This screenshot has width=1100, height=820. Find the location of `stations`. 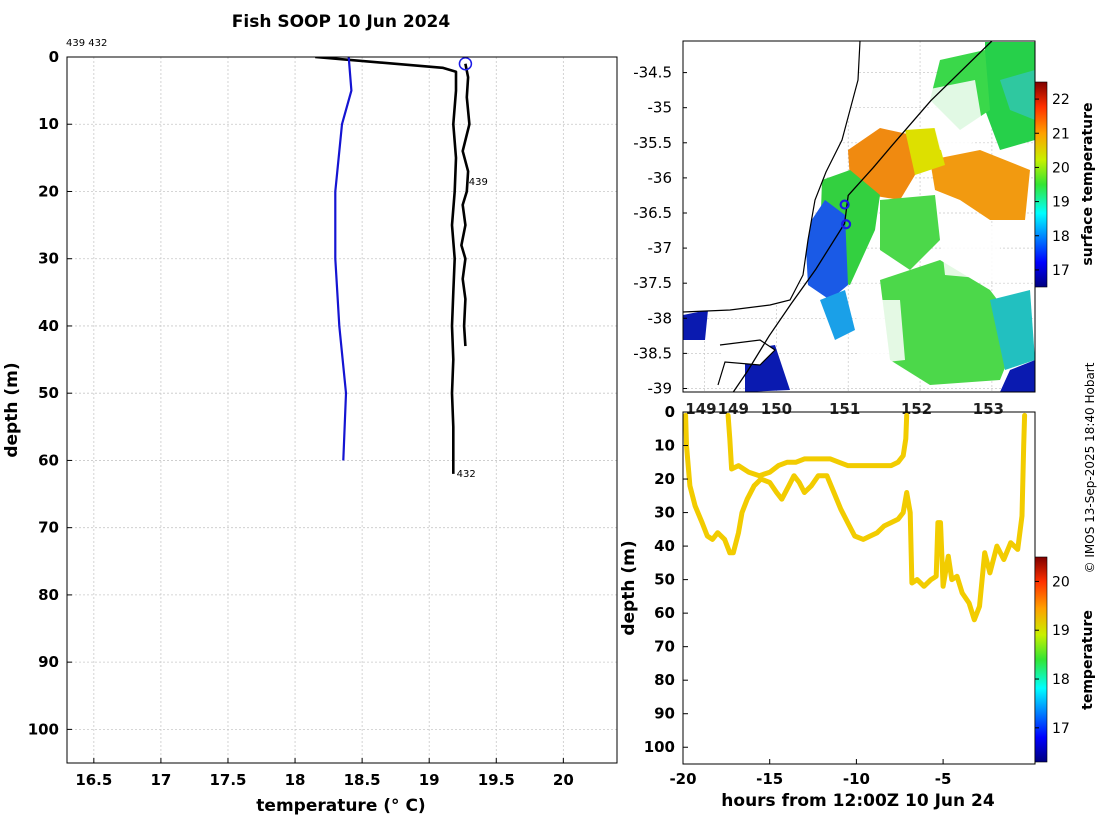

stations is located at coordinates (845, 214).